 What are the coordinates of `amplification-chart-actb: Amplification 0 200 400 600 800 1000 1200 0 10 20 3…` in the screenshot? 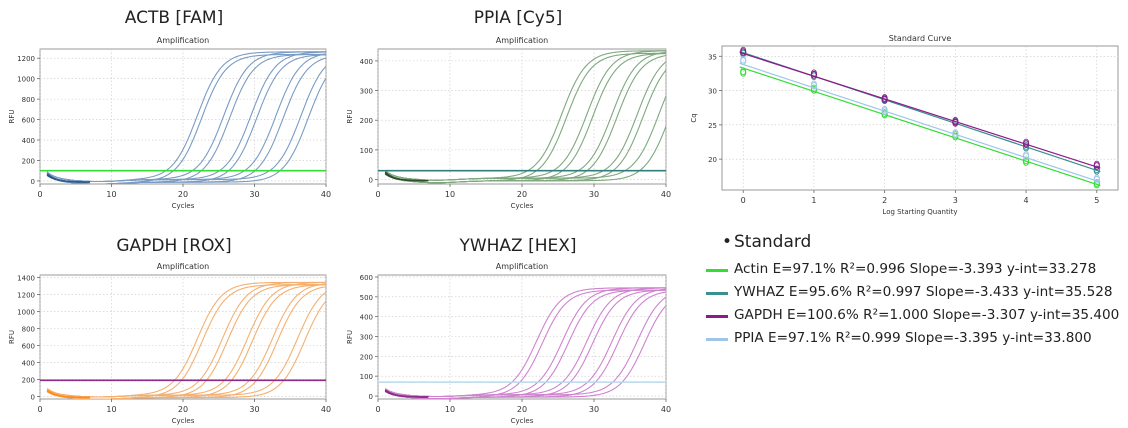 It's located at (169, 123).